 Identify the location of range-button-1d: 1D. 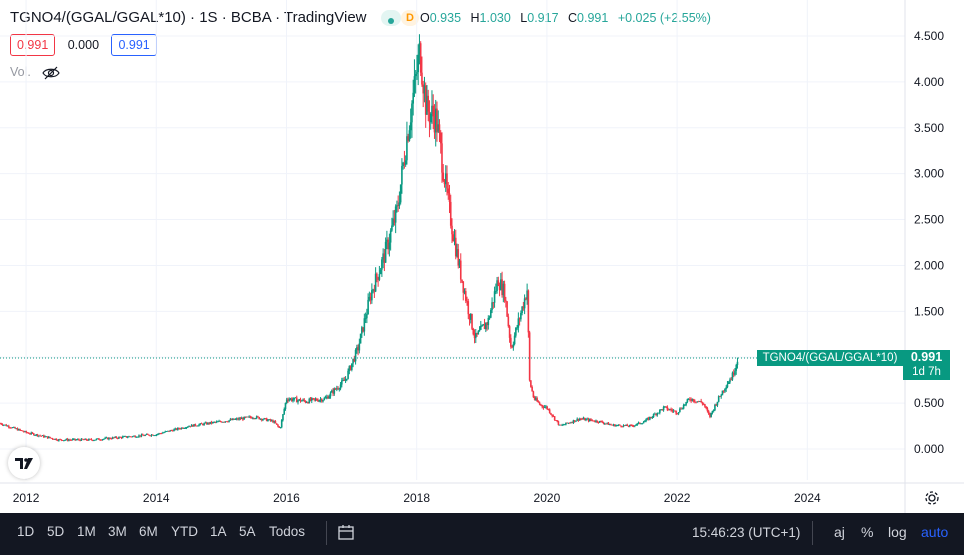
(26, 531).